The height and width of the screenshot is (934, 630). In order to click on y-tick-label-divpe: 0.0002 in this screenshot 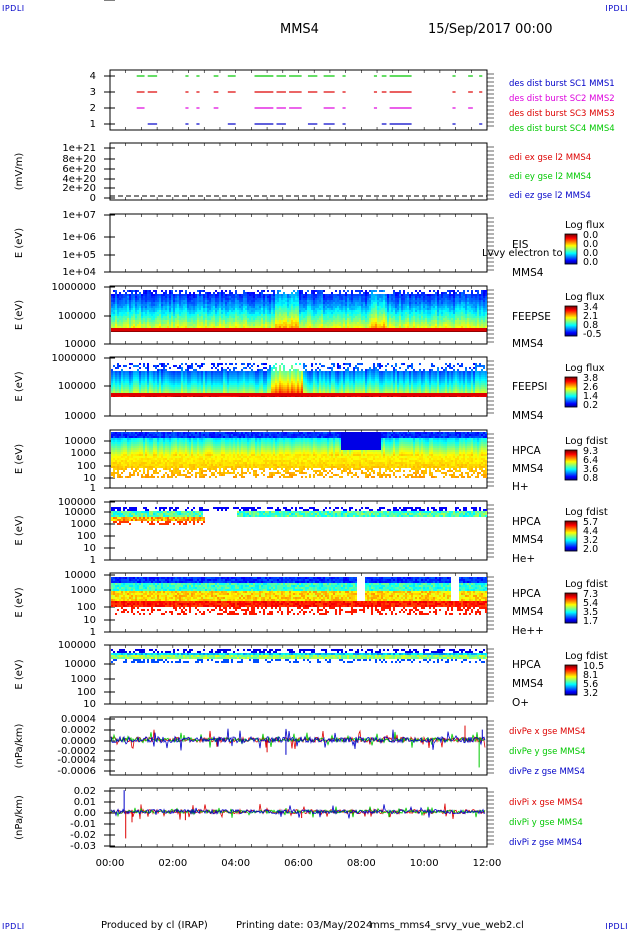, I will do `click(78, 730)`.